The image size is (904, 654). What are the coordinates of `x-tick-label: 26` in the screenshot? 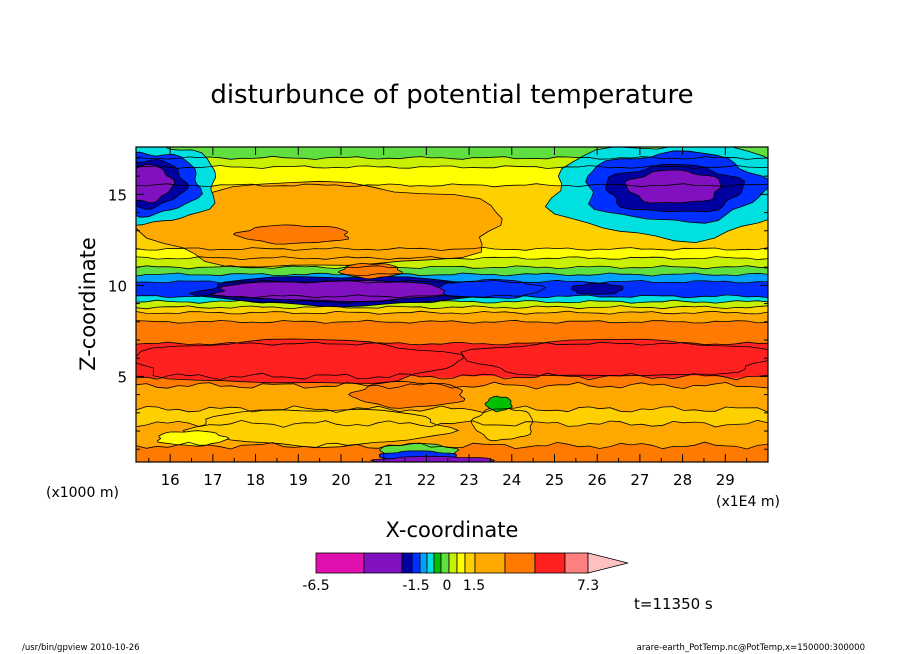 It's located at (597, 480).